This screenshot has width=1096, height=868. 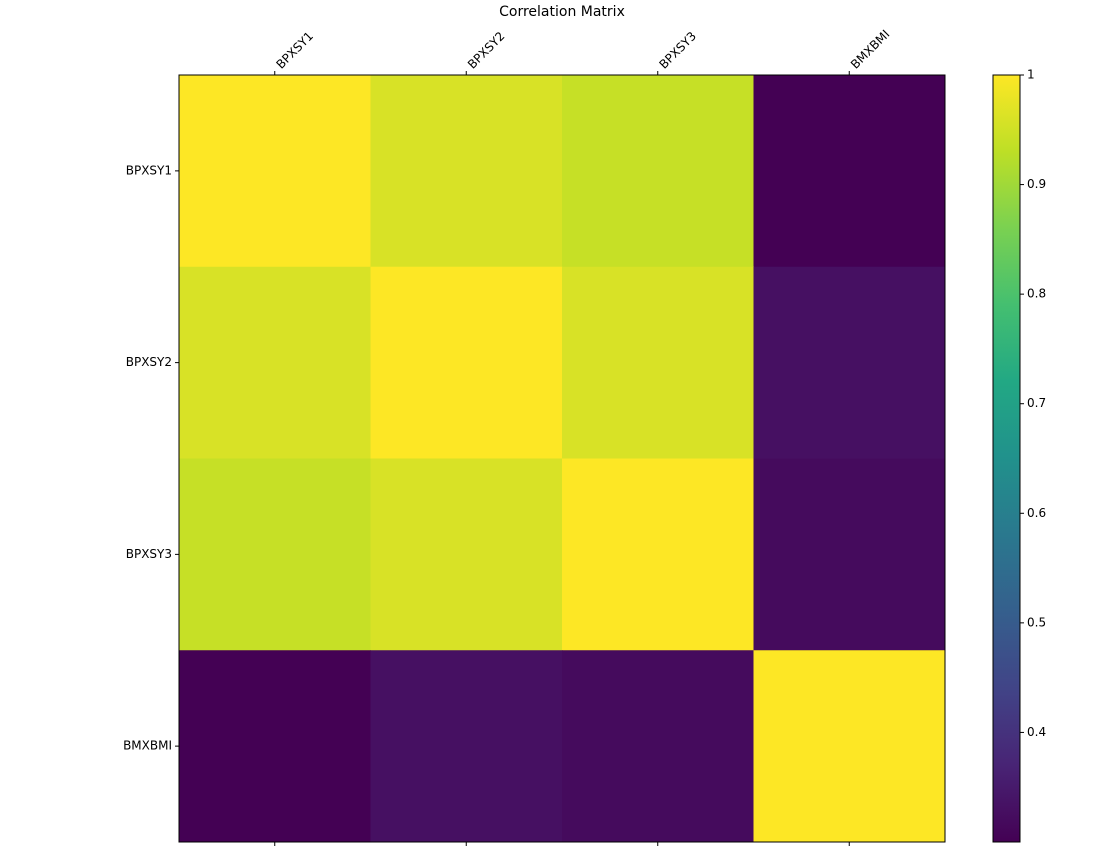 I want to click on colorbar-tick-label: 0.8, so click(x=1036, y=294).